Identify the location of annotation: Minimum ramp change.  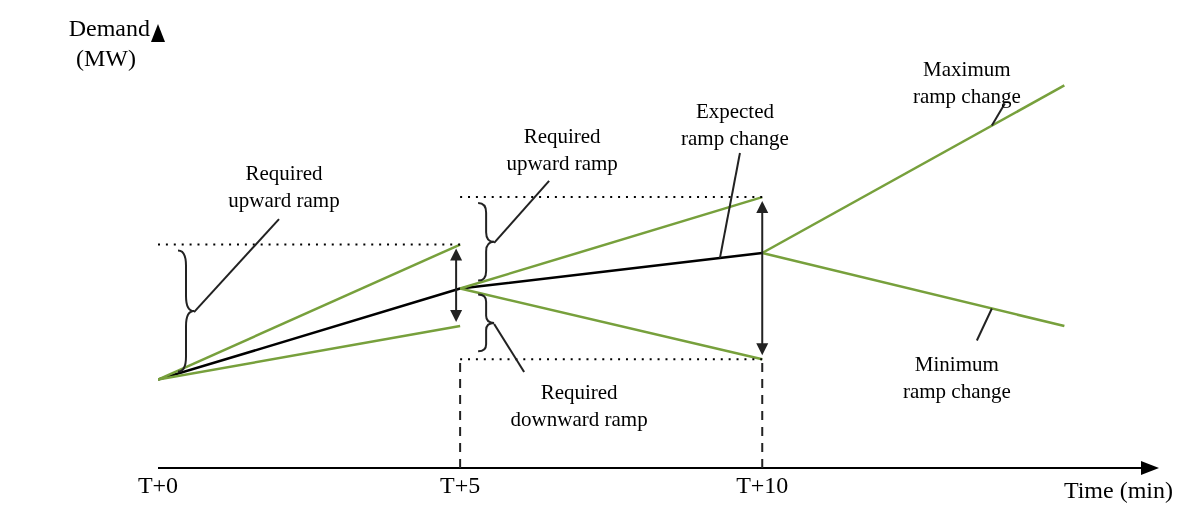
(956, 377).